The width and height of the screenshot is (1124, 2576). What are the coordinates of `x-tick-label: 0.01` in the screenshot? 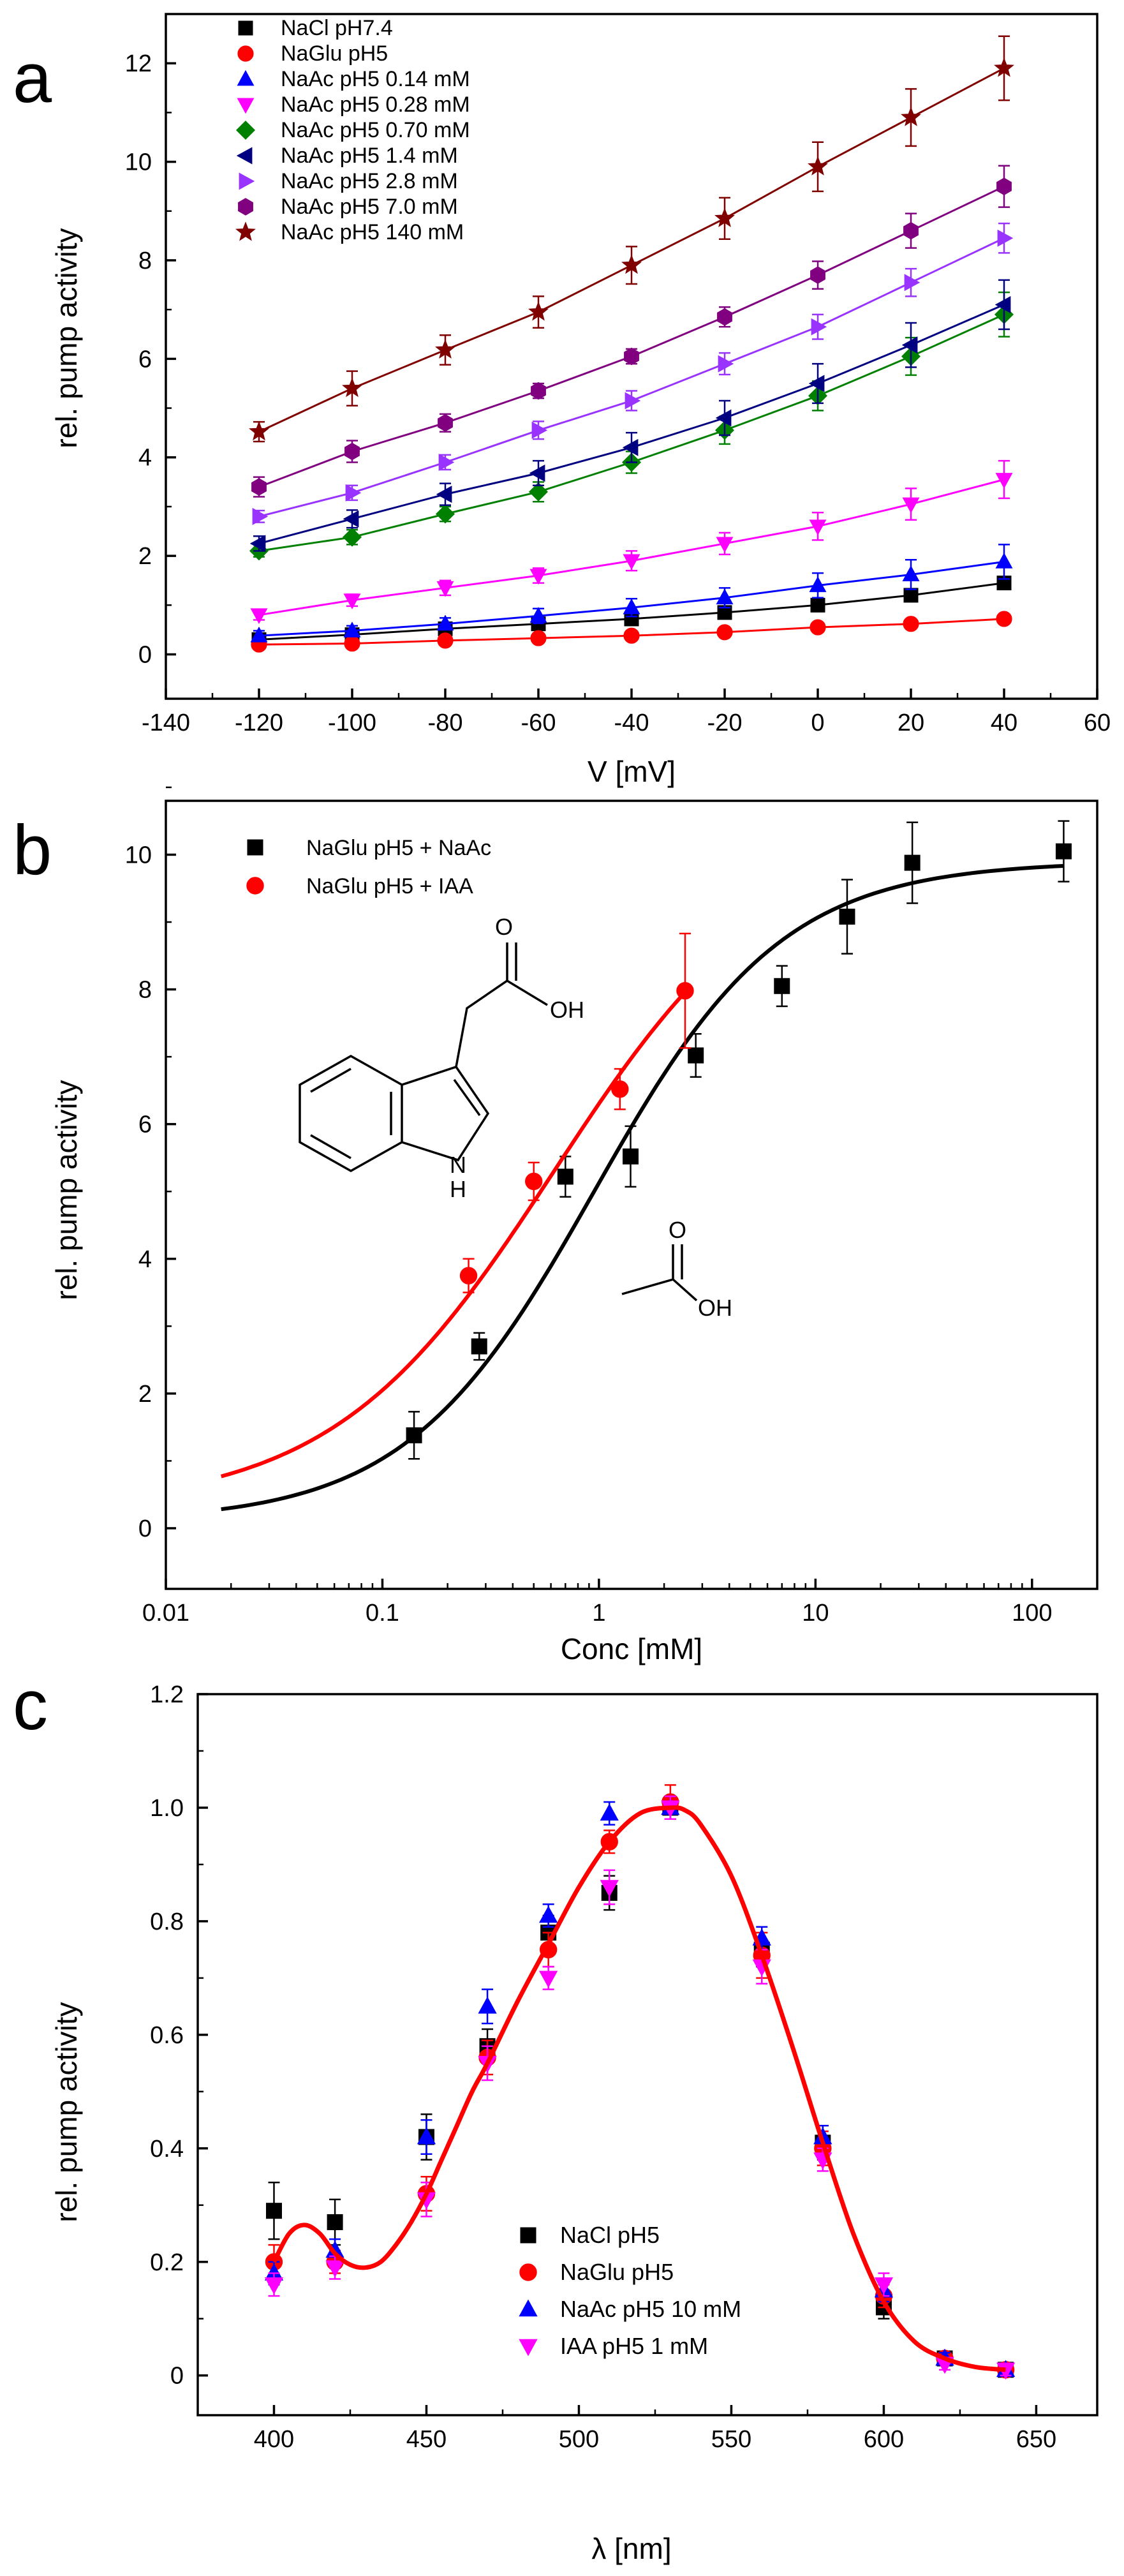 It's located at (165, 1613).